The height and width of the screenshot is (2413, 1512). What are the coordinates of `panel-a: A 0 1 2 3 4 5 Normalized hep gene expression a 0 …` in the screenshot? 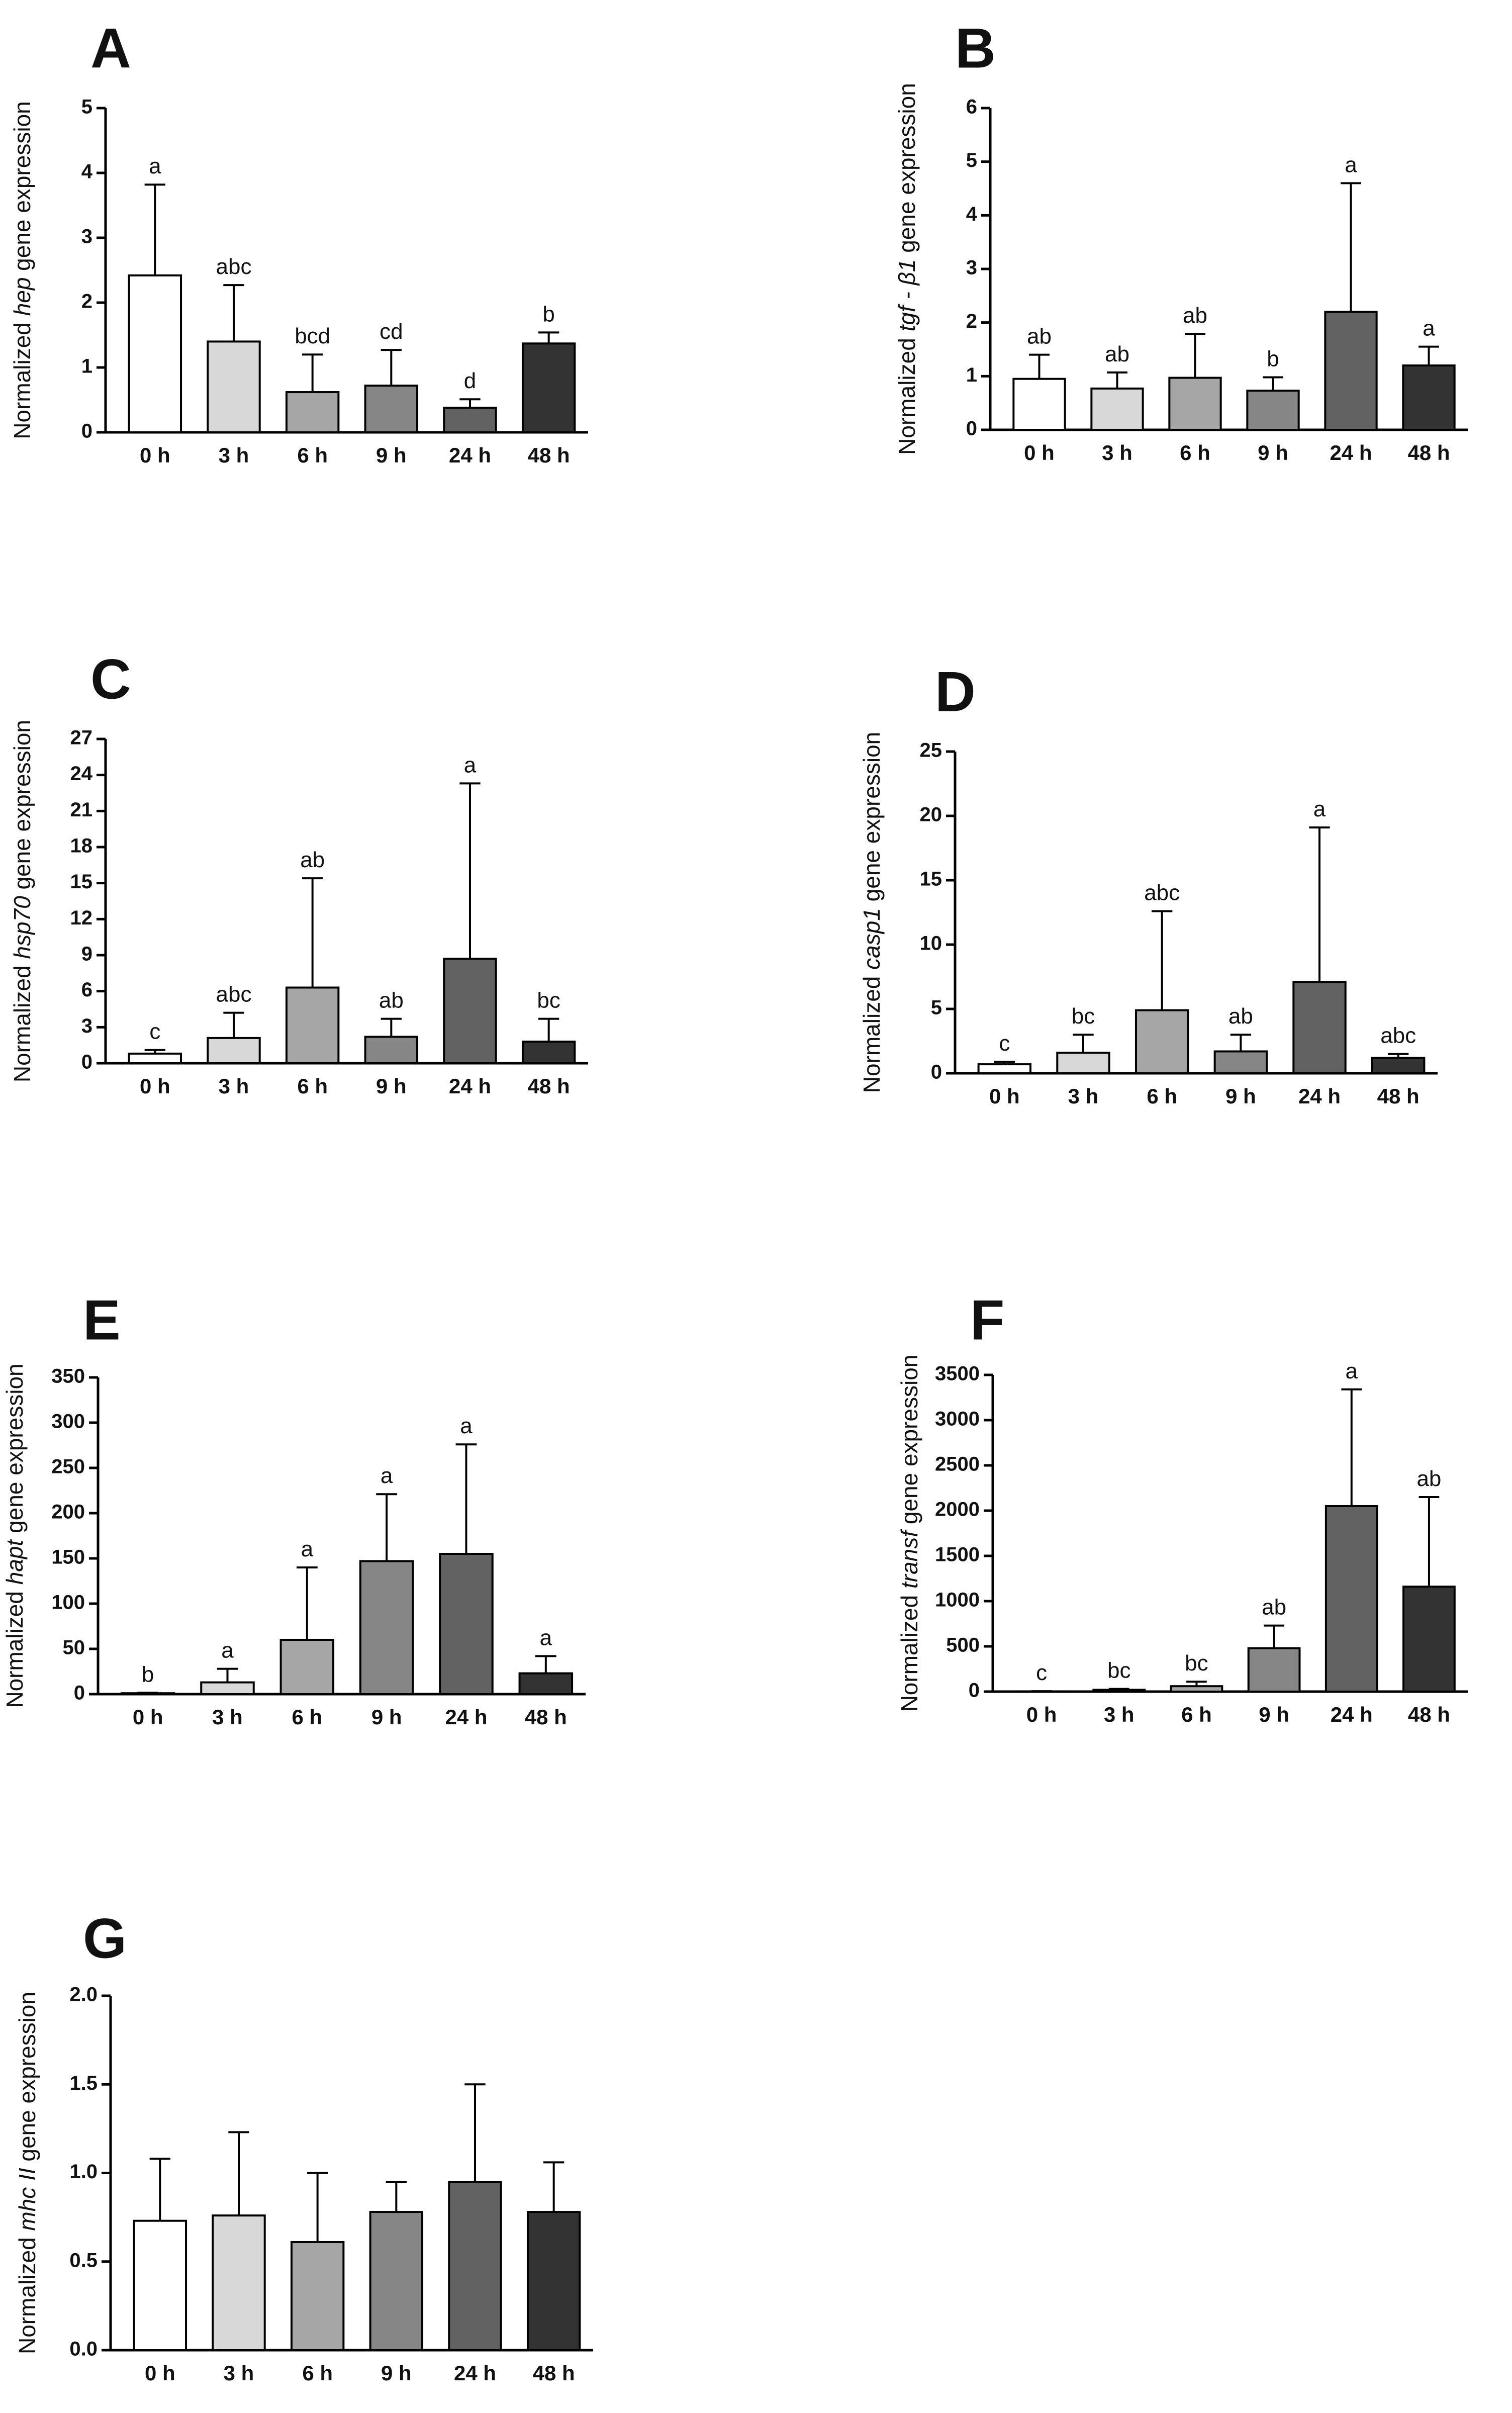 It's located at (298, 242).